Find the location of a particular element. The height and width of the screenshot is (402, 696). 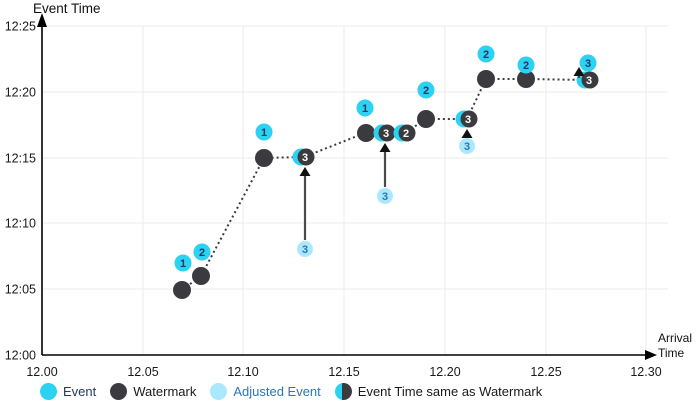

same-marker-number: 2 is located at coordinates (406, 134).